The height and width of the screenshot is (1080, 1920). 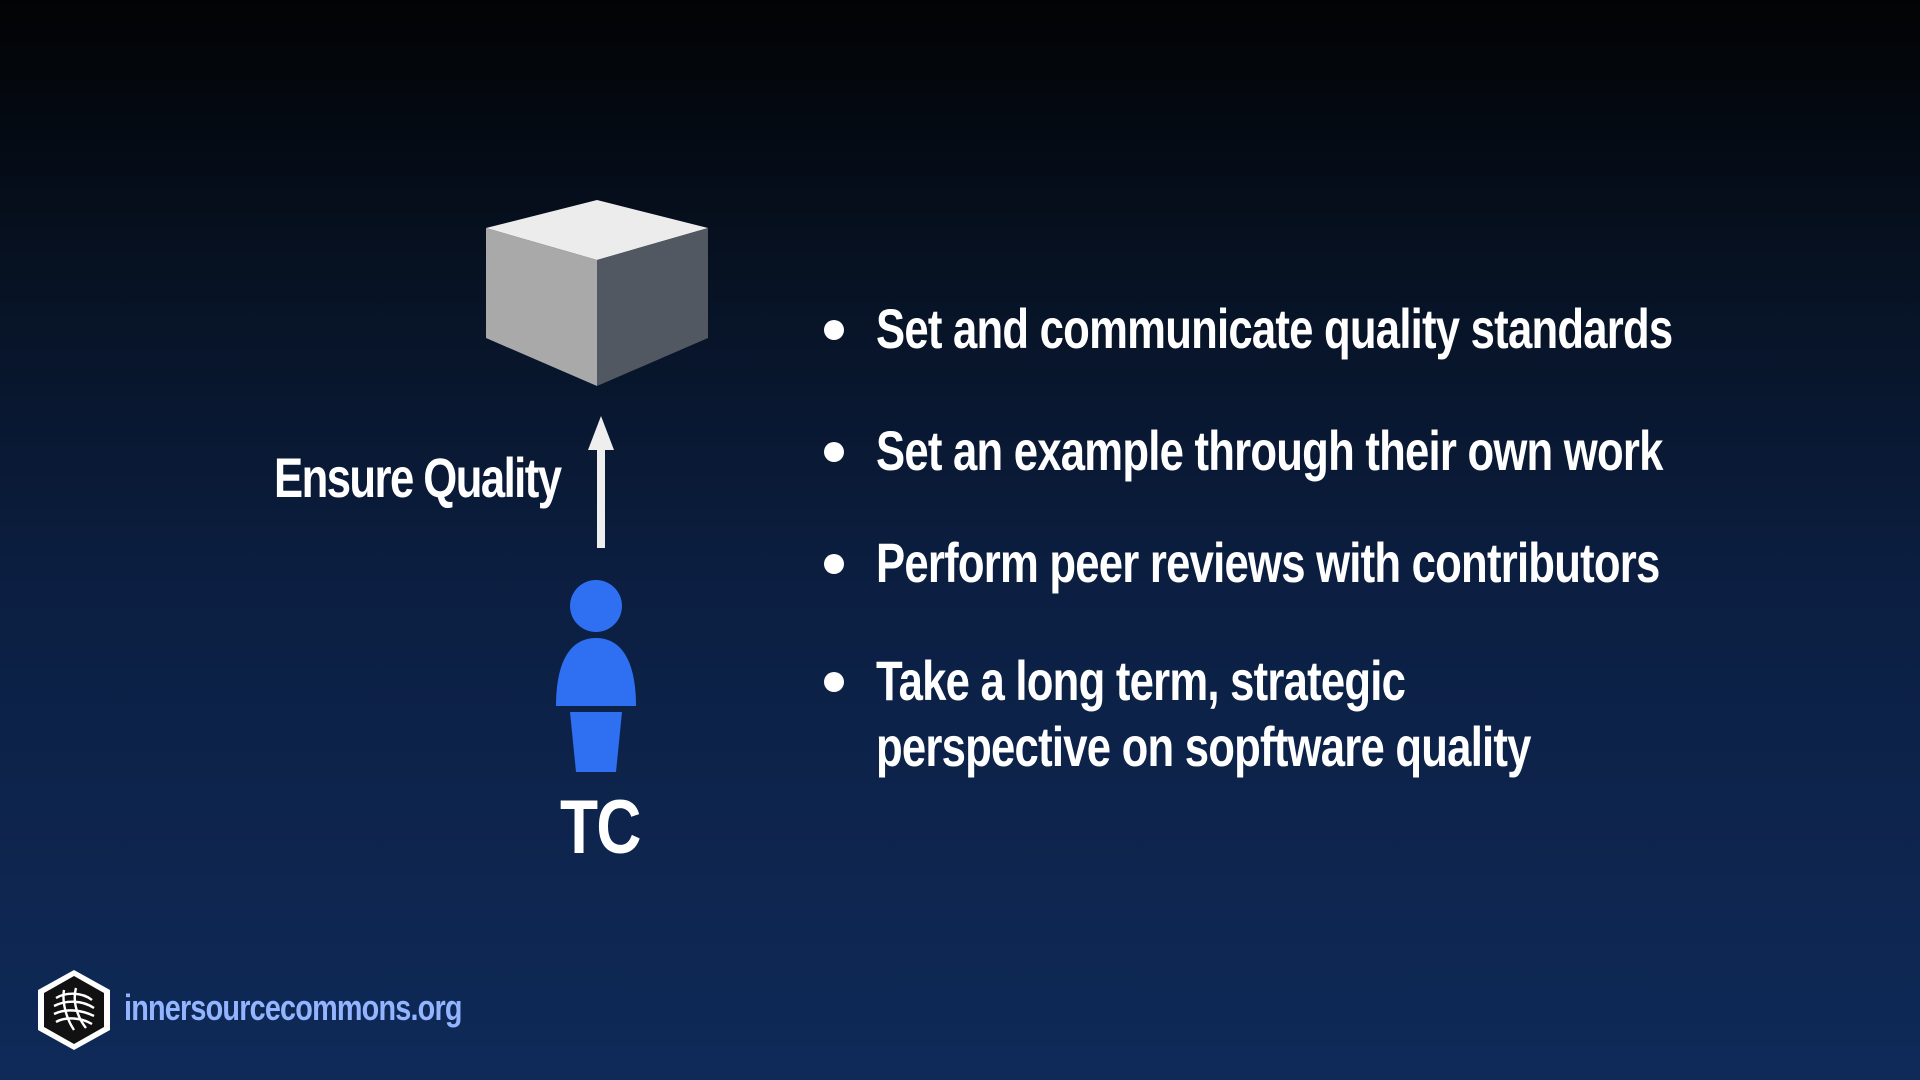 I want to click on innersource-commons-logo-icon, so click(x=74, y=1010).